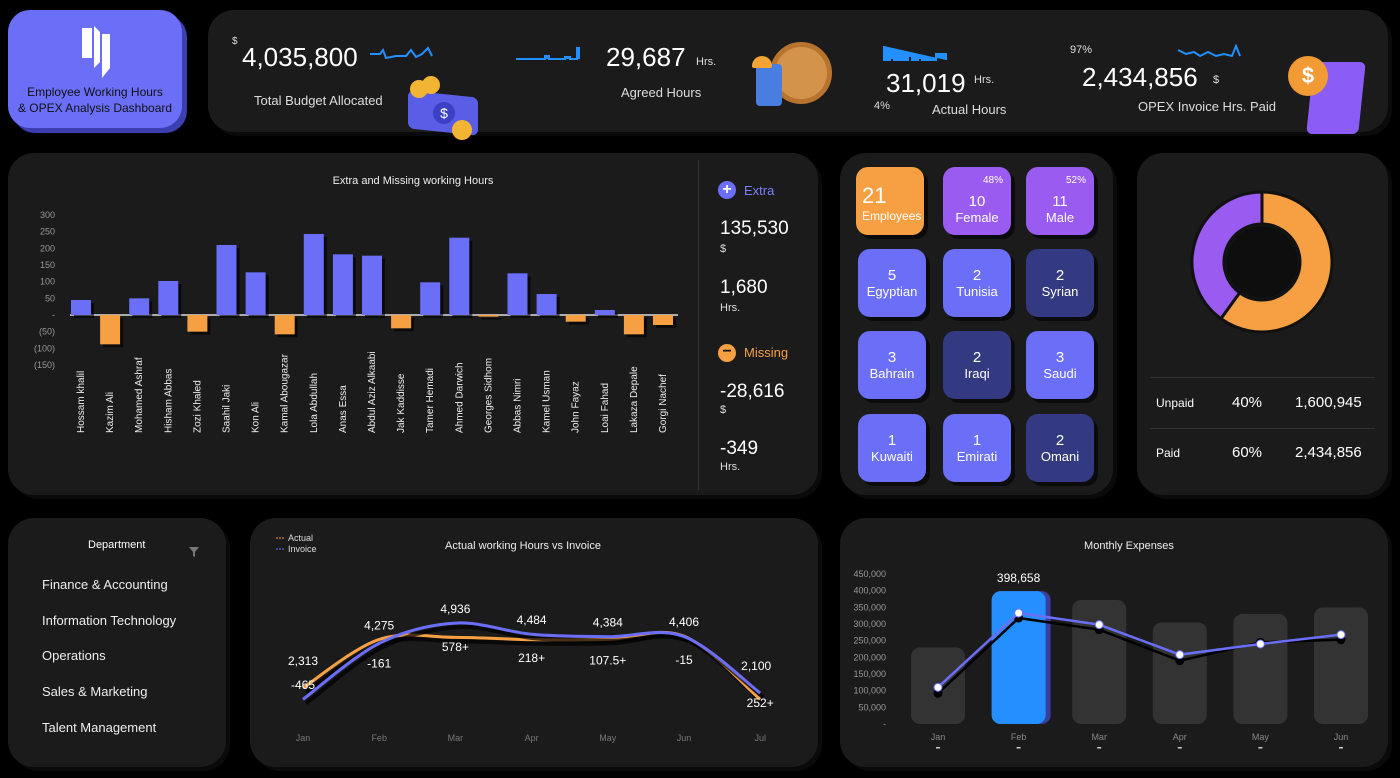  Describe the element at coordinates (1099, 625) in the screenshot. I see `expense-point` at that location.